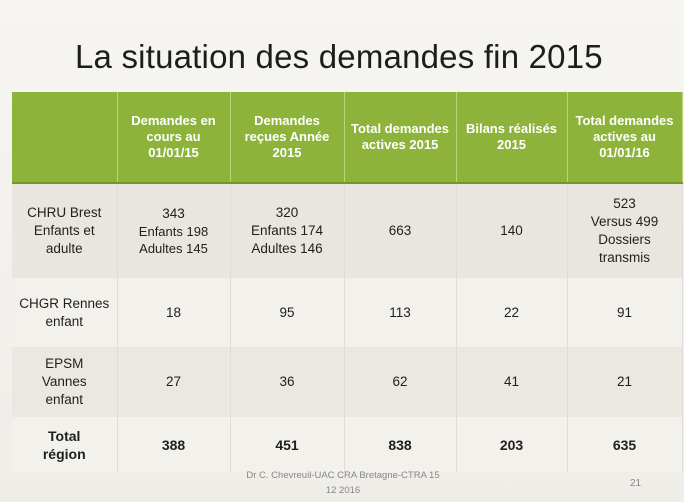  Describe the element at coordinates (625, 138) in the screenshot. I see `header-cell-total-active-2016: Total demandes actives au 01/01/16` at that location.